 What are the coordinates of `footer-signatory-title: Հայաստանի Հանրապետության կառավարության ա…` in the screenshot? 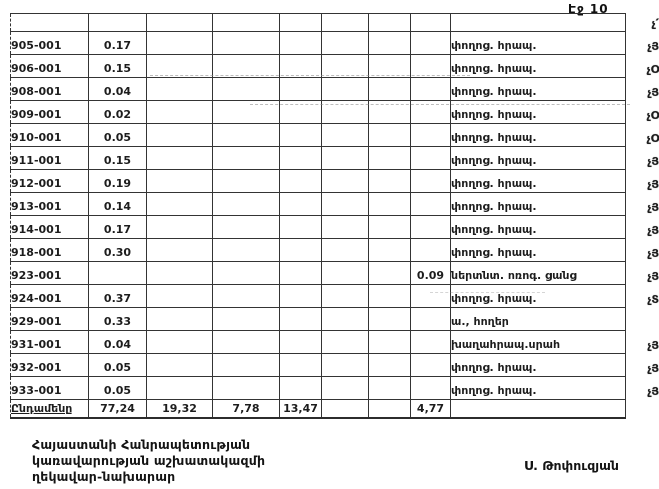 It's located at (148, 461).